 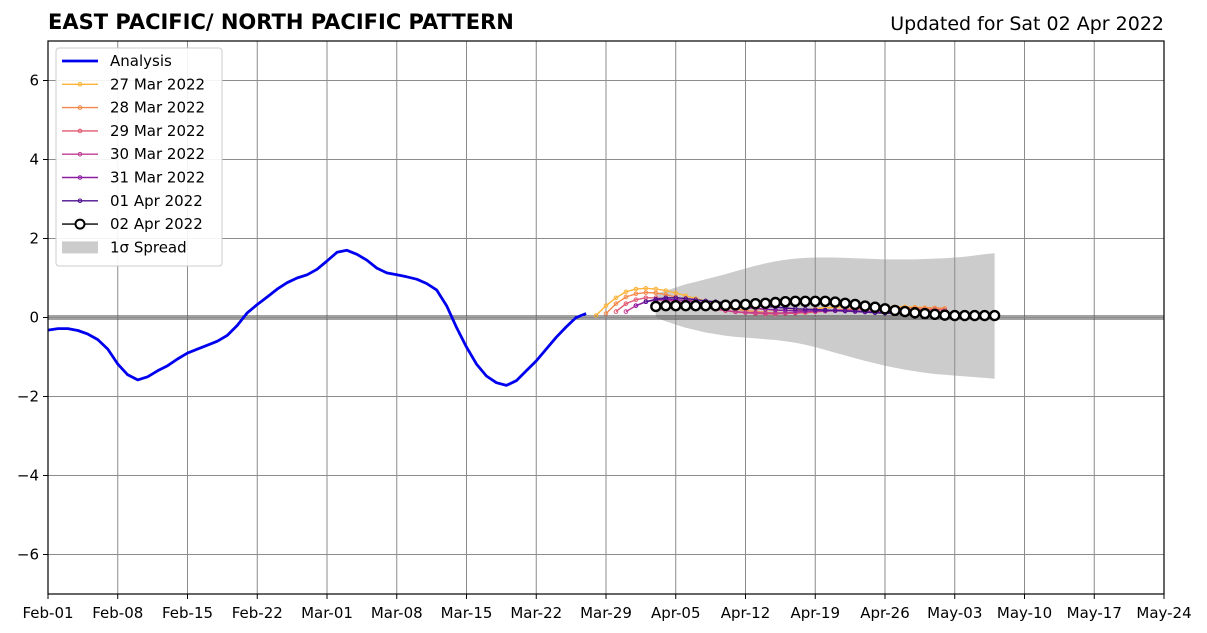 What do you see at coordinates (187, 613) in the screenshot?
I see `x-tick-label: Feb-15` at bounding box center [187, 613].